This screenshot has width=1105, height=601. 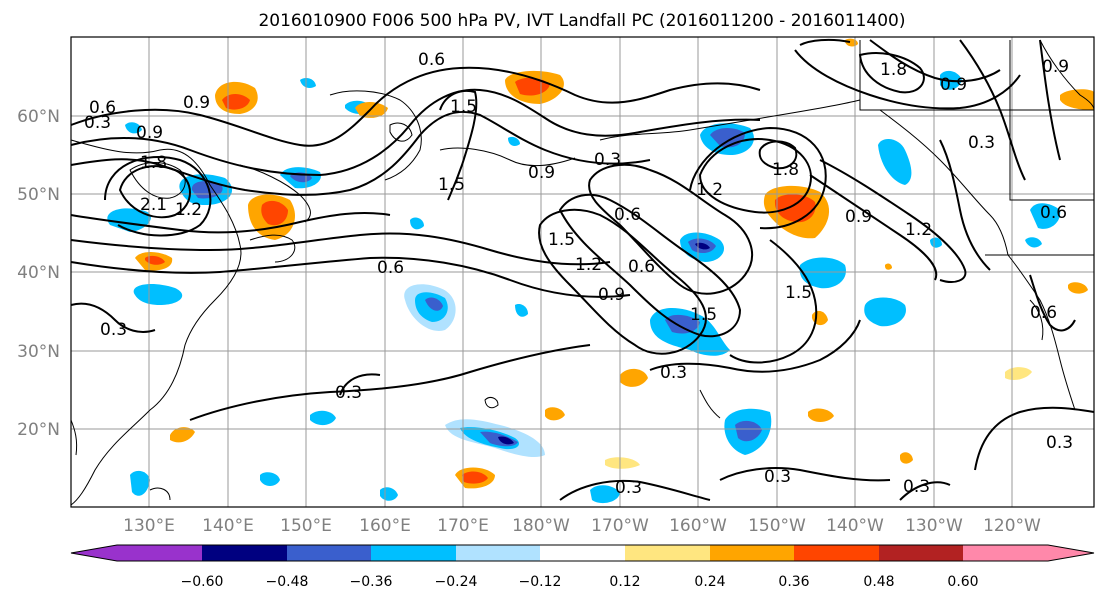 I want to click on colorbar-tick: −0.48, so click(x=287, y=582).